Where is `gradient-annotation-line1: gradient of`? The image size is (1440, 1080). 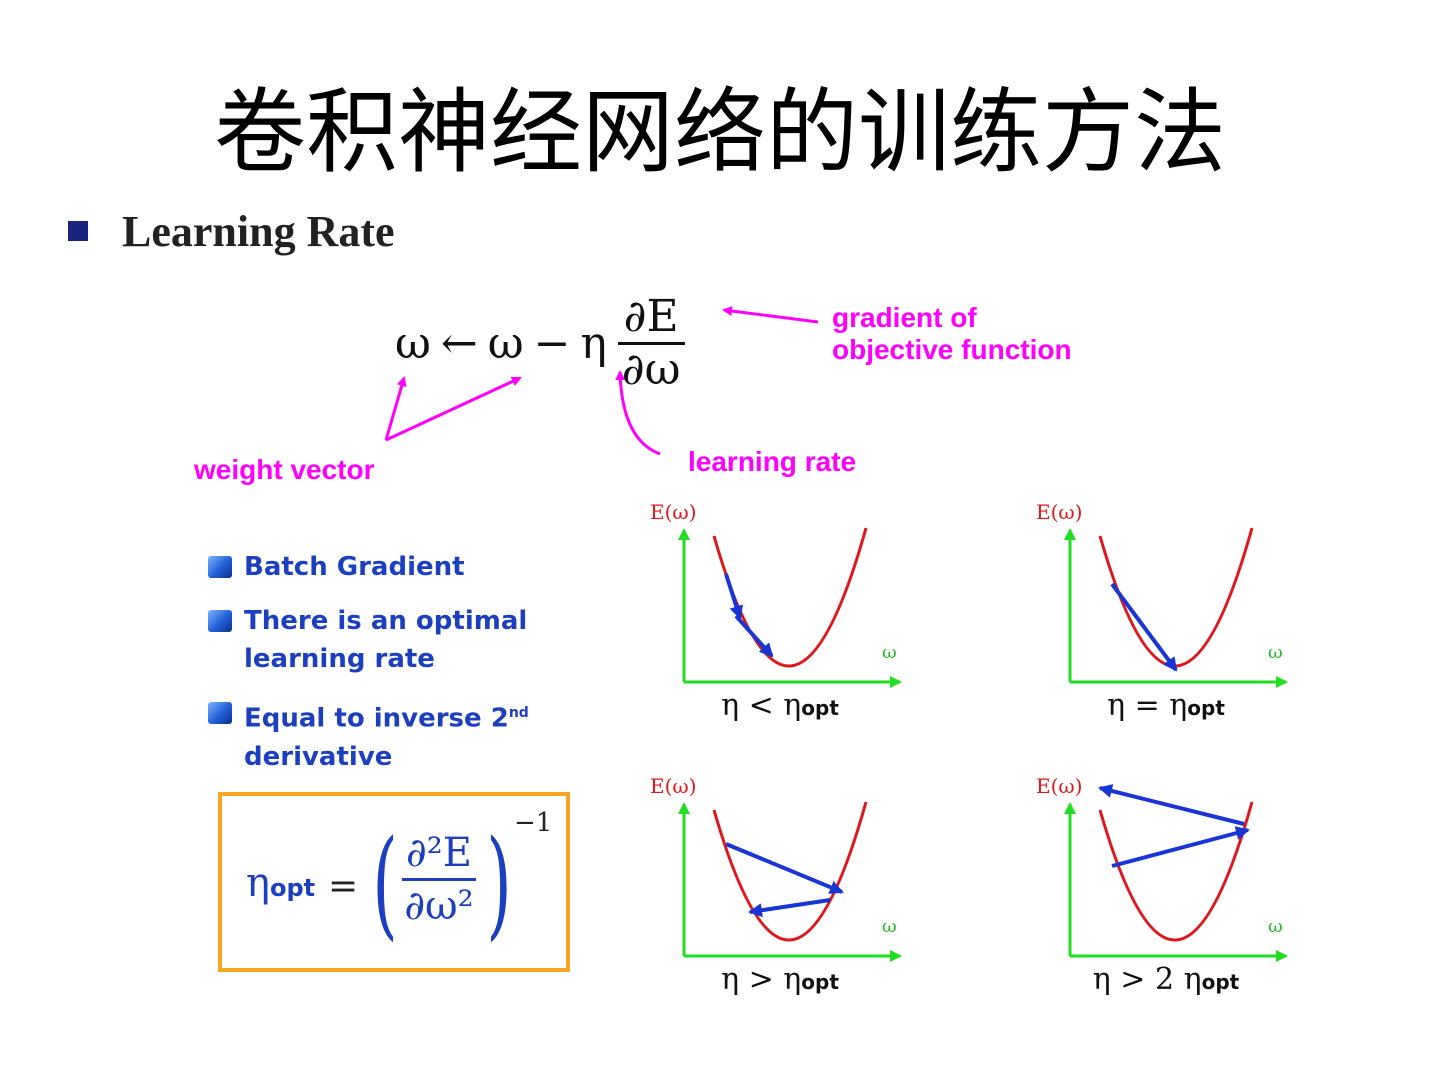 gradient-annotation-line1: gradient of is located at coordinates (904, 317).